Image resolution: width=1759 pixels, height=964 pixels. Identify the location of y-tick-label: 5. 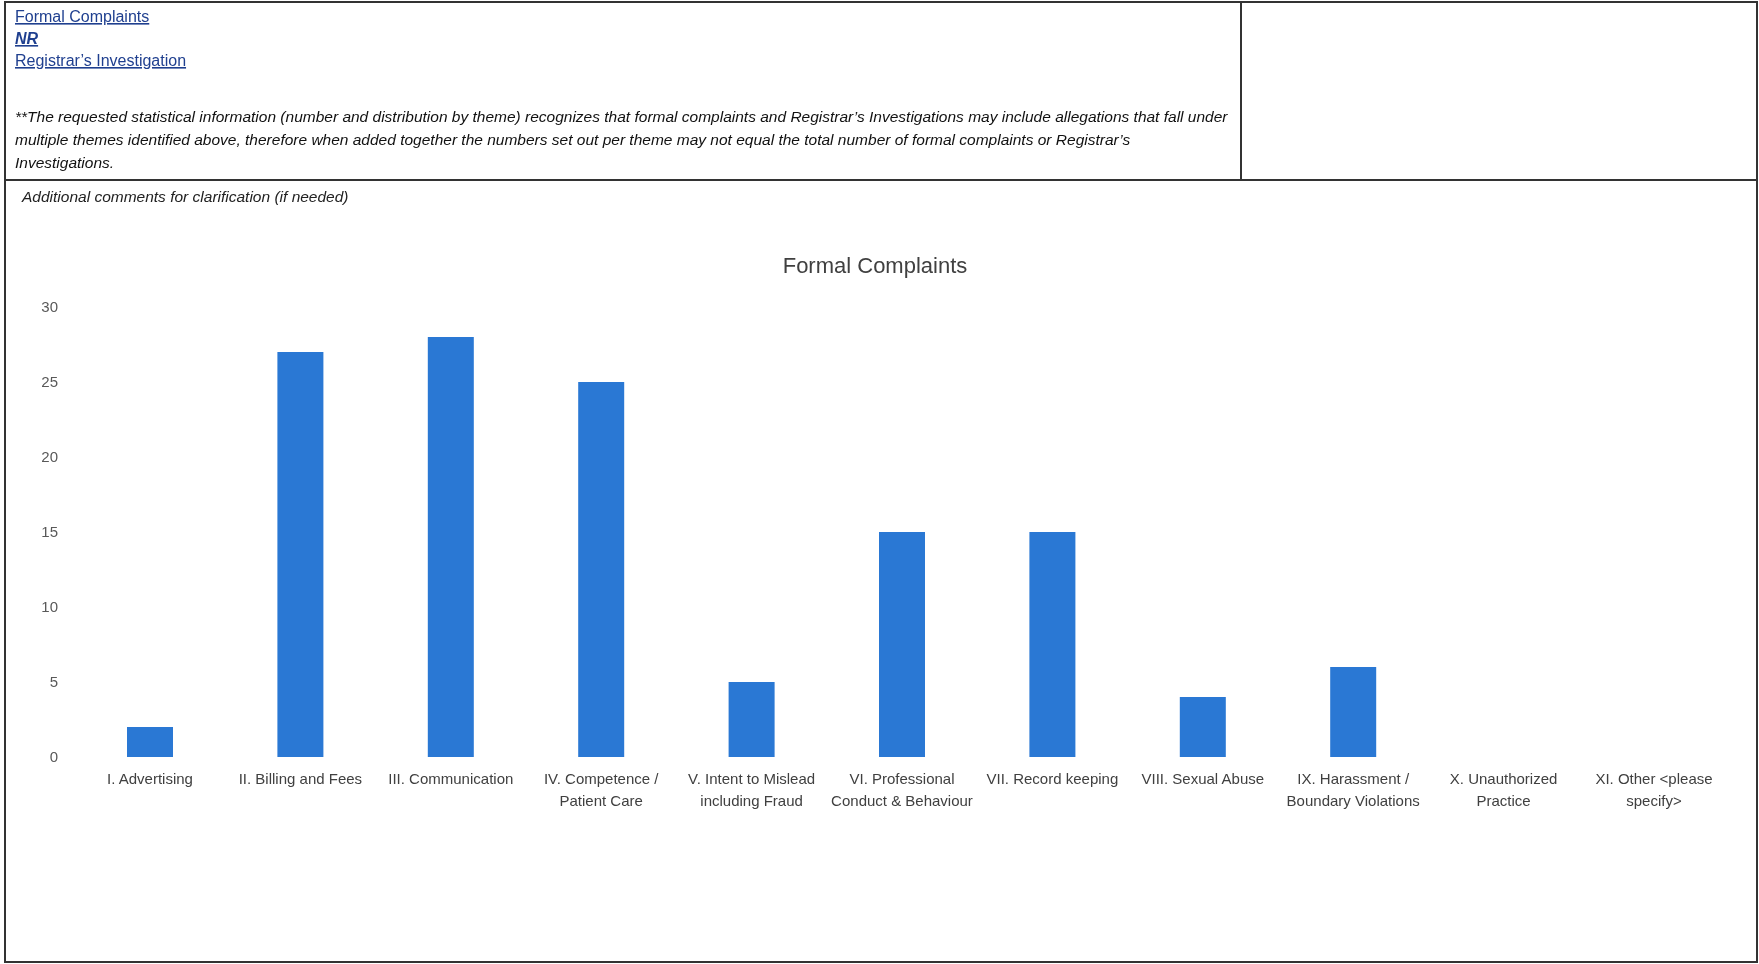
(53, 682).